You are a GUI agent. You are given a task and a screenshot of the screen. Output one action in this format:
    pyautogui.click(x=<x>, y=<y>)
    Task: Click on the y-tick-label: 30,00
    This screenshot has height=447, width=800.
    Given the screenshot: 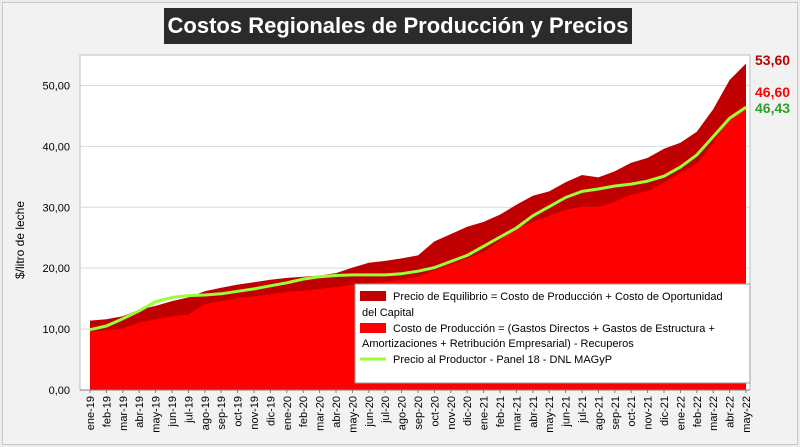 What is the action you would take?
    pyautogui.click(x=56, y=208)
    